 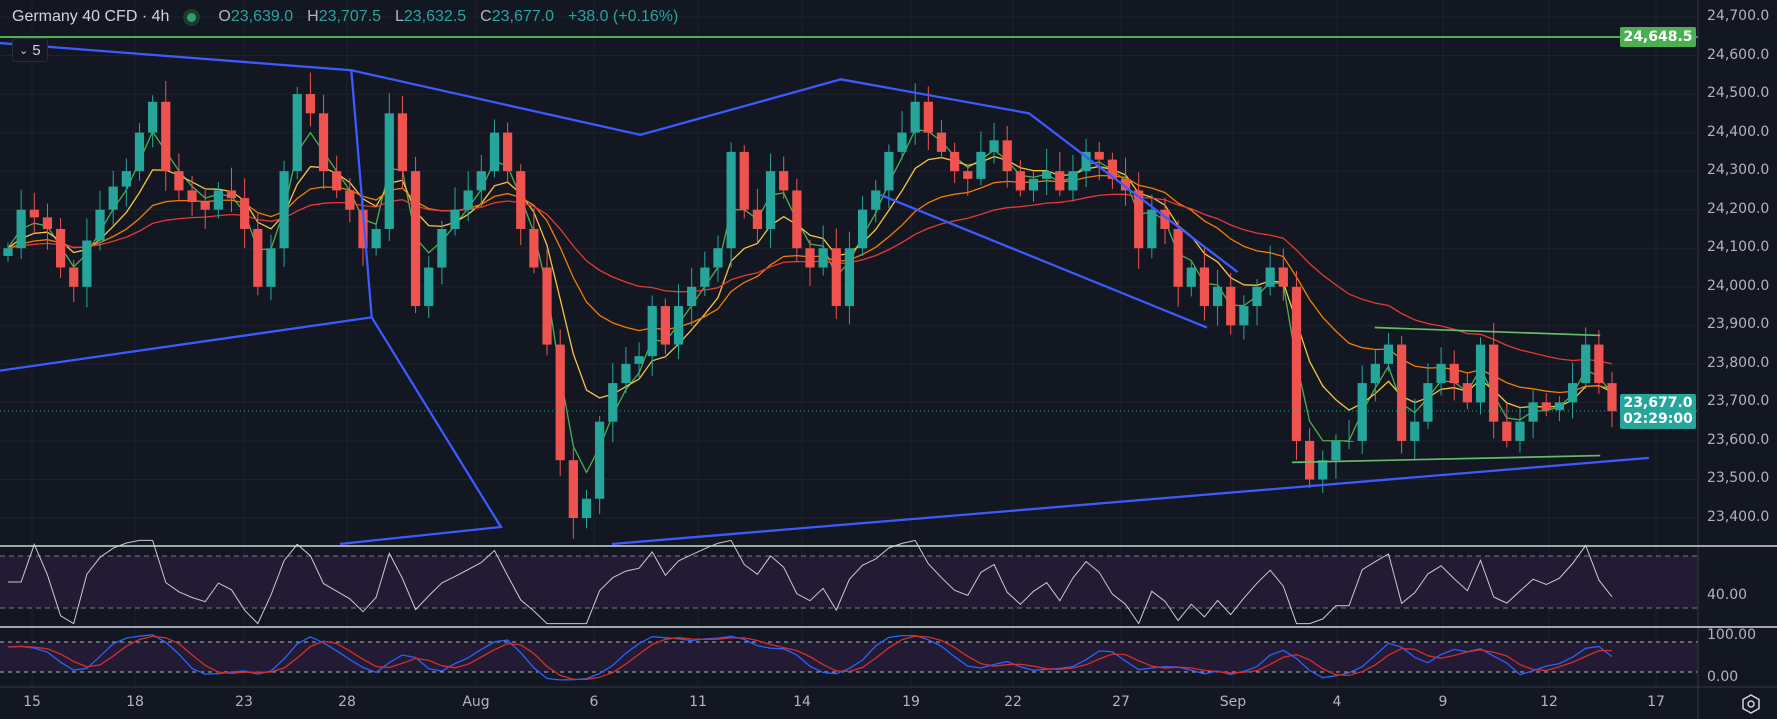 I want to click on collapse-indicators-button: ⌄ 5, so click(x=30, y=50).